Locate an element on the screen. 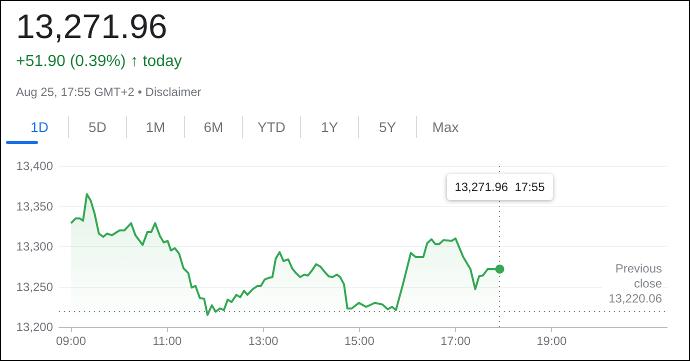 This screenshot has height=361, width=690. y-tick-label: 13,350 is located at coordinates (35, 206).